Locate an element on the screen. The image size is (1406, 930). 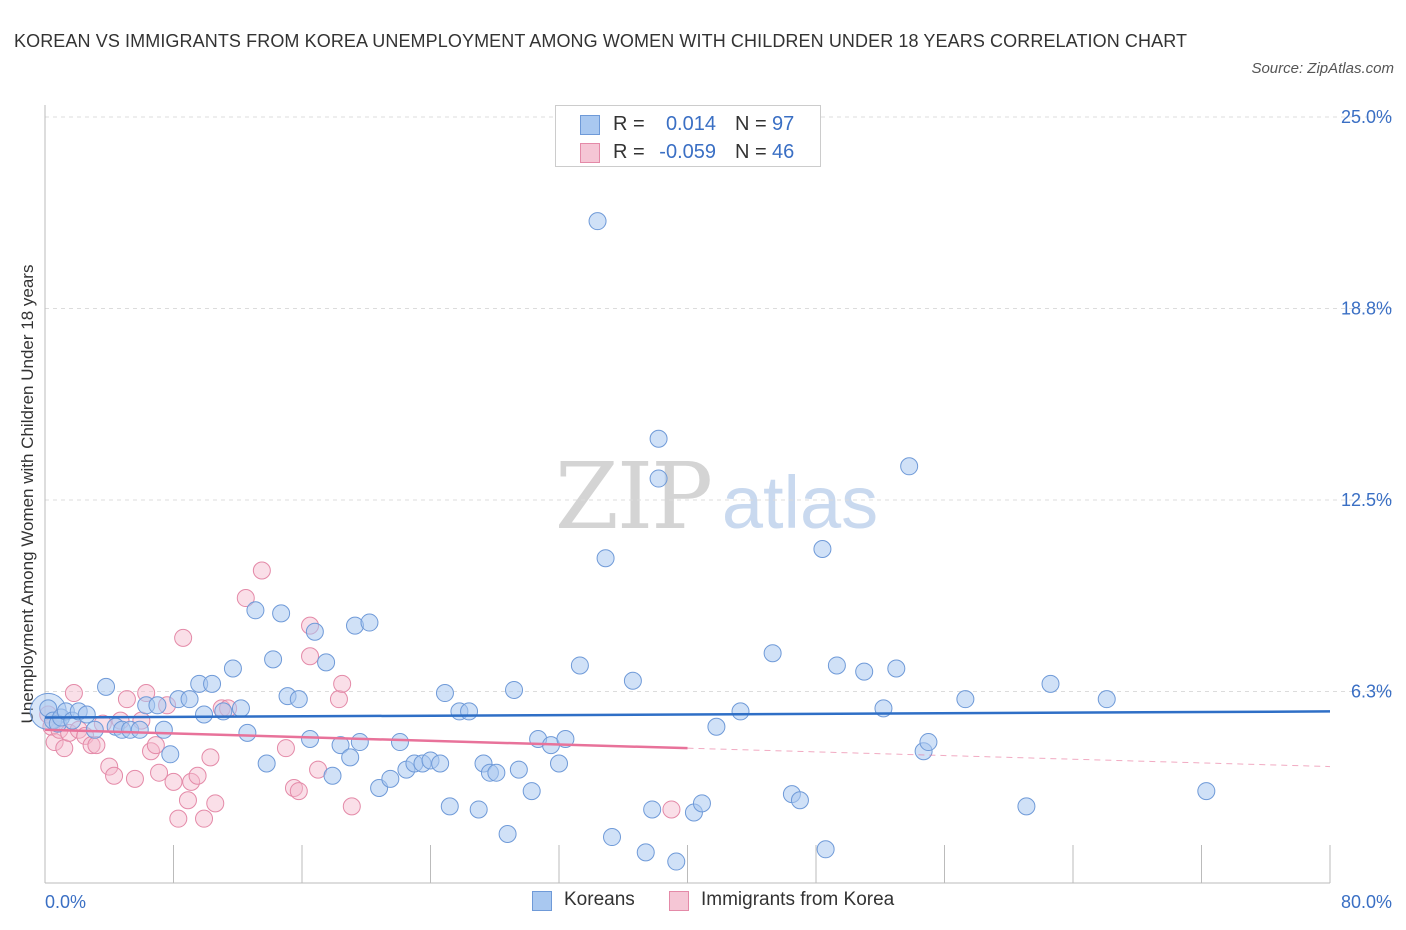
legend-row-immigrants: R = -0.059 N = 46 is located at coordinates (688, 153).